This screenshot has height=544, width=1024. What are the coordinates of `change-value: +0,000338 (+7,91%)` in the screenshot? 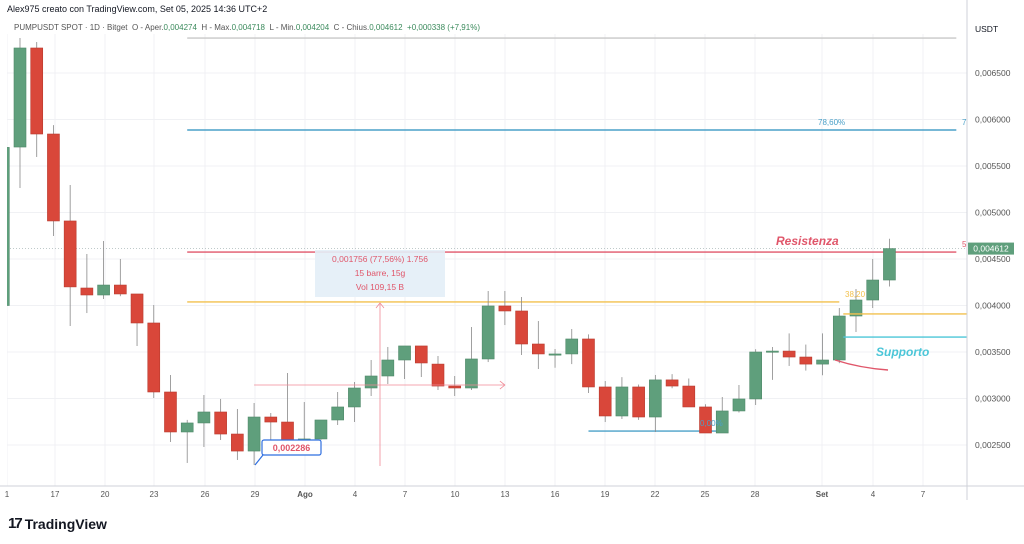 It's located at (443, 27).